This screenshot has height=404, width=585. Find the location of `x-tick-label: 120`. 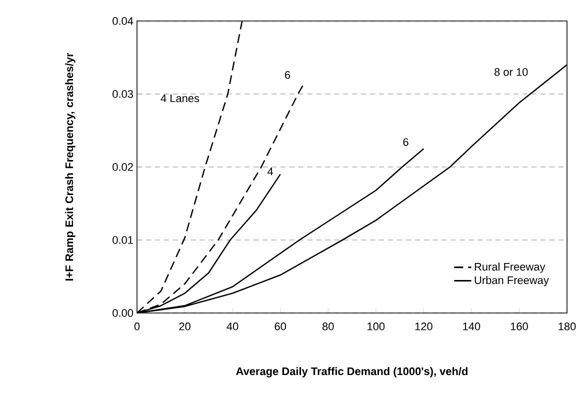

x-tick-label: 120 is located at coordinates (423, 326).